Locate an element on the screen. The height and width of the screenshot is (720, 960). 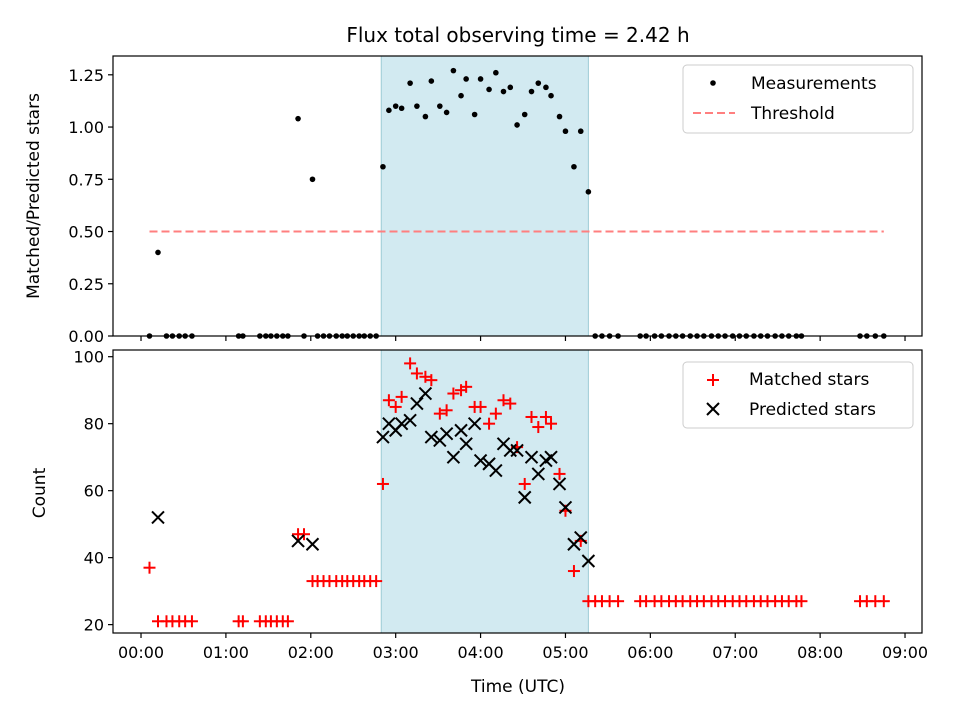
y-tick-label: 0.25 is located at coordinates (86, 284).